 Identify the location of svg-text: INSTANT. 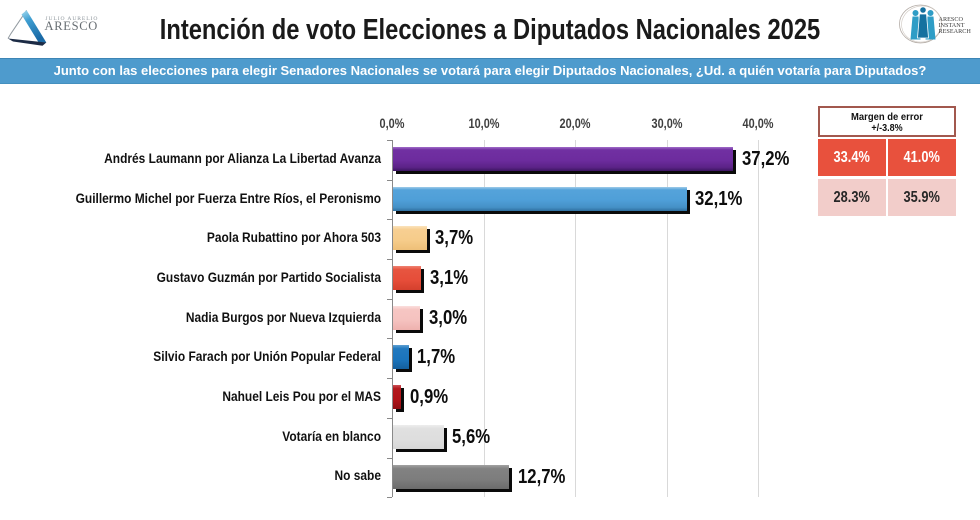
(952, 25).